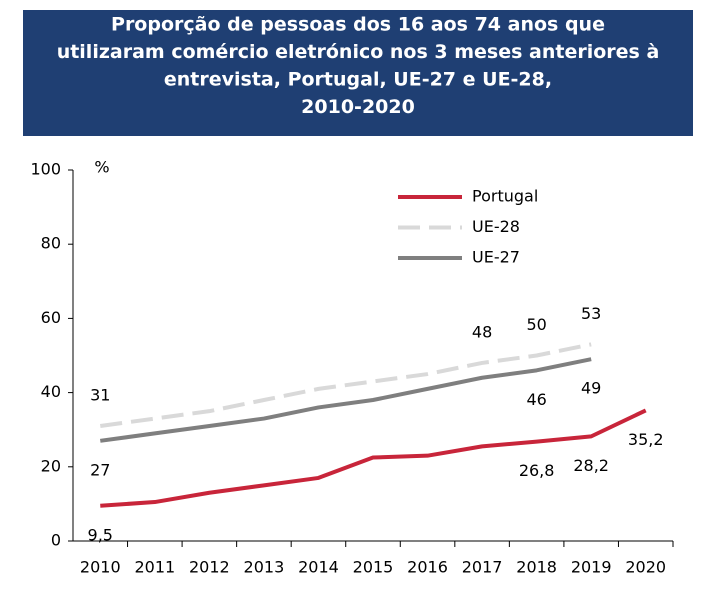 The image size is (715, 589). I want to click on legend-label: Portugal, so click(505, 196).